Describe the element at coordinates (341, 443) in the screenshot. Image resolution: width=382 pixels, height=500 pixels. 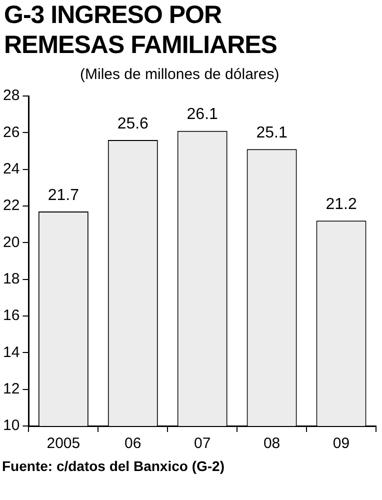
I see `x-tick-label: 09` at that location.